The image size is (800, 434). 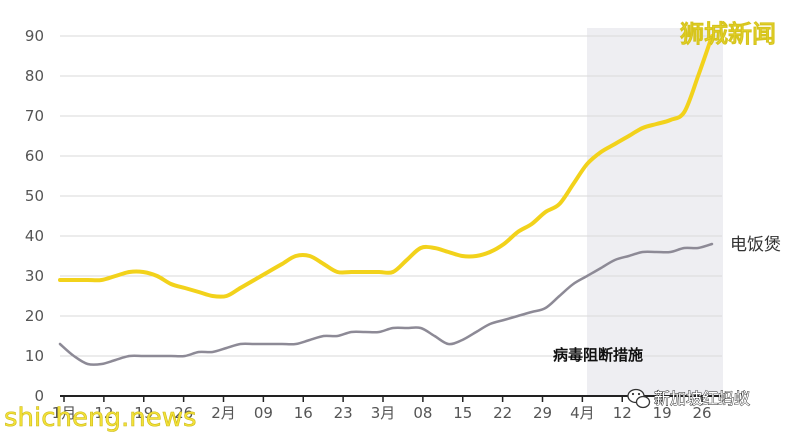 I want to click on x-tick-label: 2月, so click(x=223, y=413).